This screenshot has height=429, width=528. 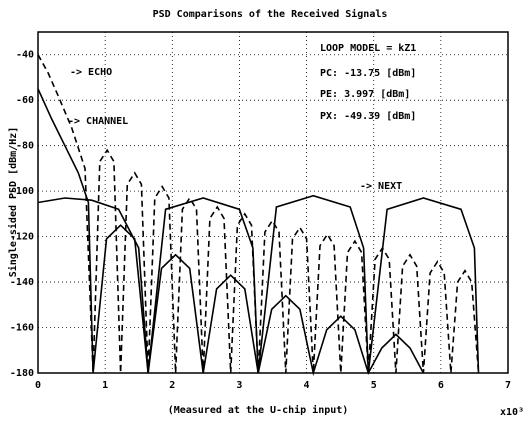 What do you see at coordinates (22, 373) in the screenshot?
I see `y-tick-label: -180` at bounding box center [22, 373].